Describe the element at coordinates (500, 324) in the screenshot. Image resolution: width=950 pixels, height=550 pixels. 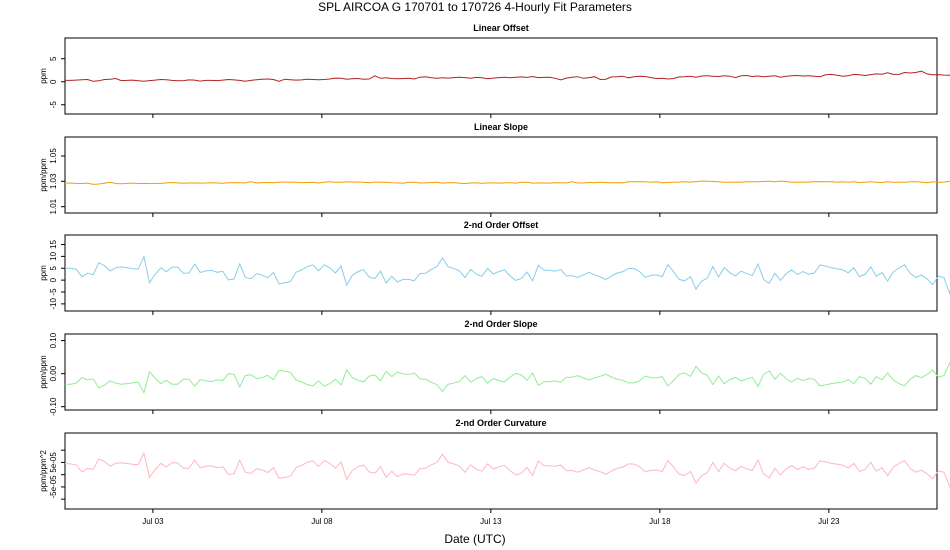
I see `panel-title: 2-nd Order Slope` at that location.